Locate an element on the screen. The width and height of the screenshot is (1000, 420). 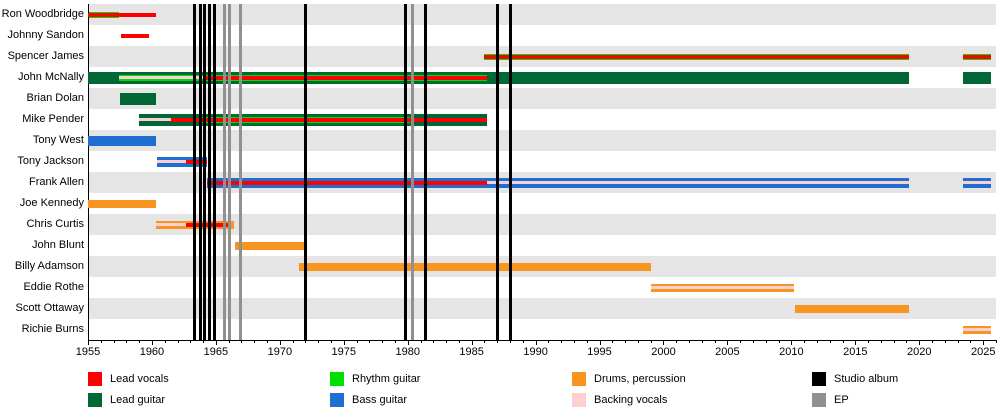
legend-label: Lead guitar is located at coordinates (138, 400).